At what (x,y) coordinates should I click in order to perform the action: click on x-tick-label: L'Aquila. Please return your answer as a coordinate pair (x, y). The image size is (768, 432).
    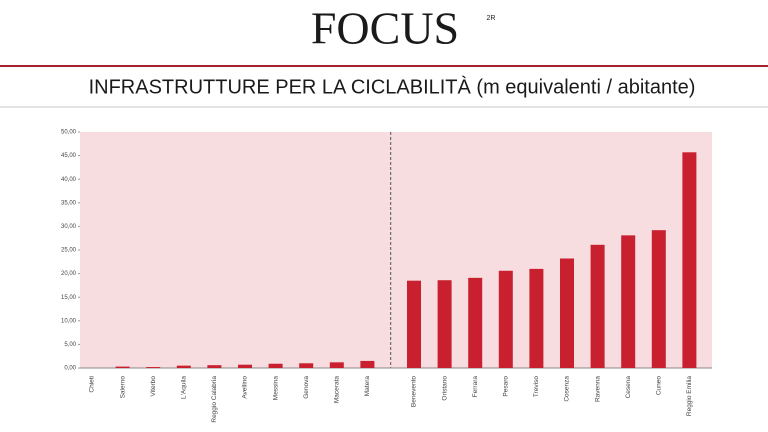
    Looking at the image, I should click on (184, 387).